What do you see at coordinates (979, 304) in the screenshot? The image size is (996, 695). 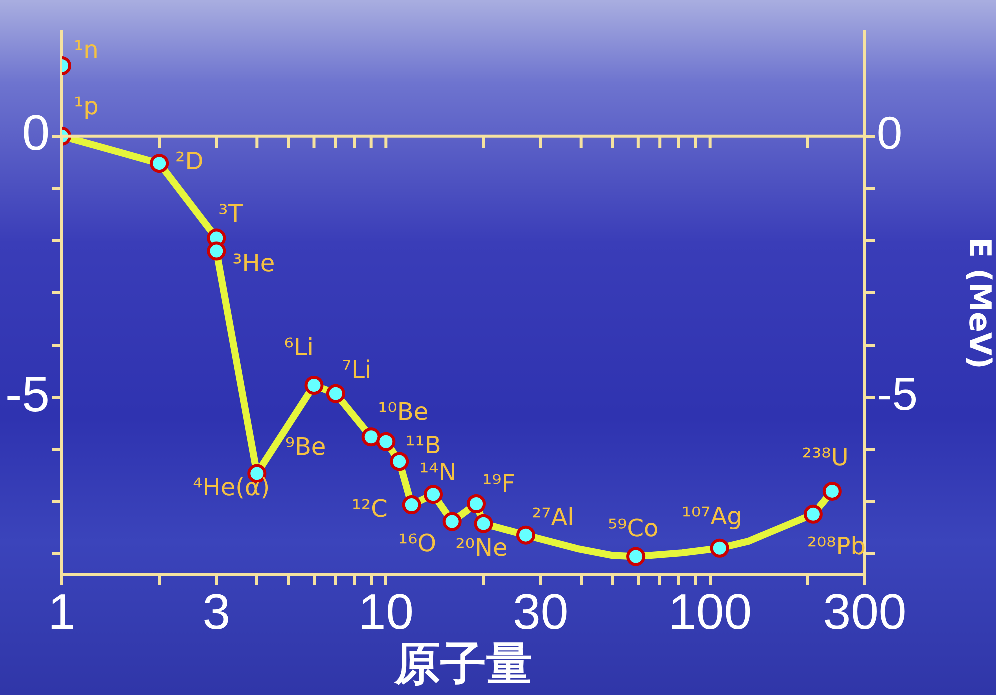 I see `y2-axis-title: E (MeV)` at bounding box center [979, 304].